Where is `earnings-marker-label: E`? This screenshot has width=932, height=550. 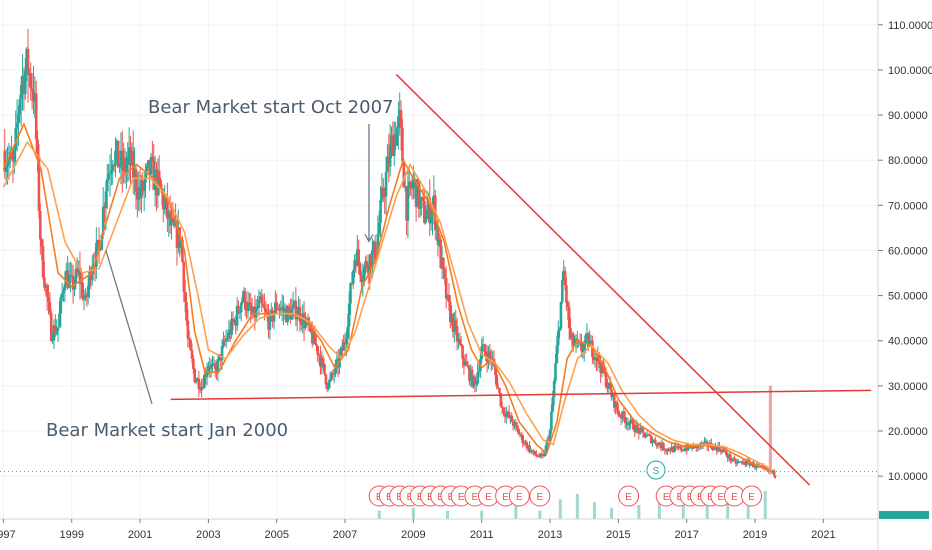
earnings-marker-label: E is located at coordinates (628, 497).